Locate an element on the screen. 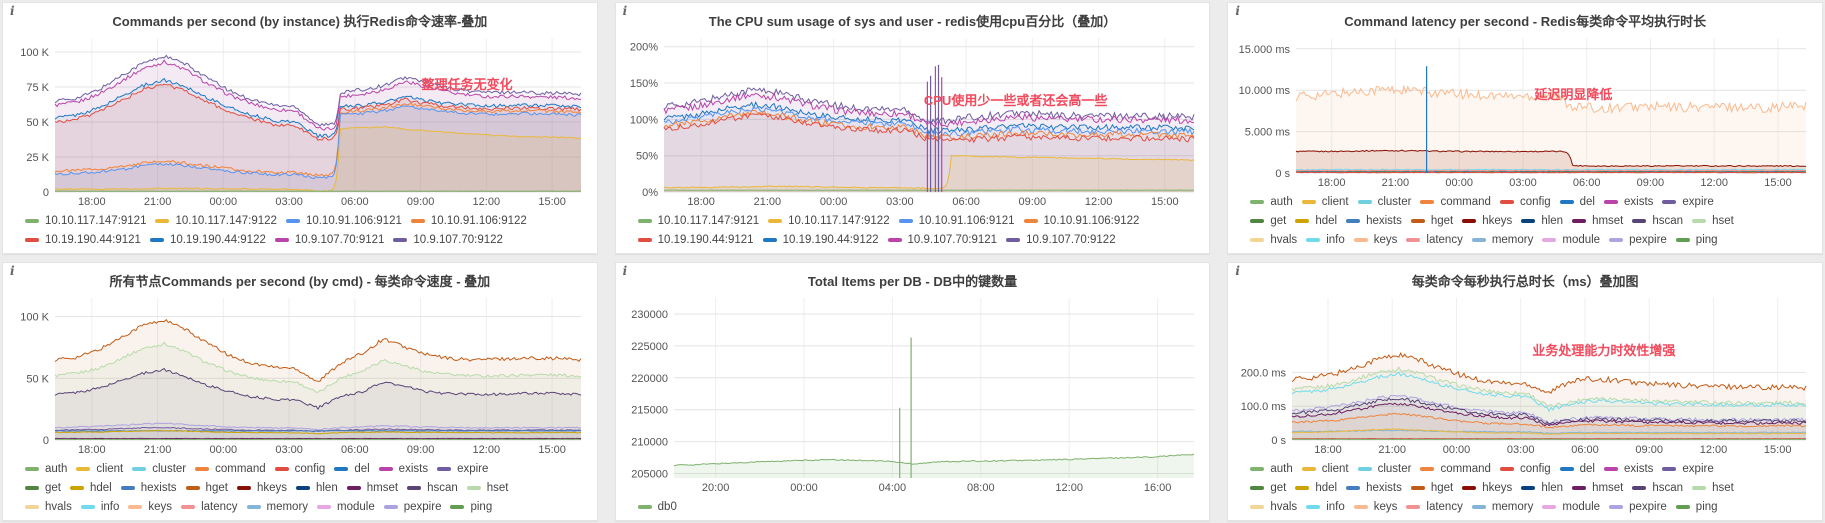  legend-item-db0: db0 is located at coordinates (657, 507).